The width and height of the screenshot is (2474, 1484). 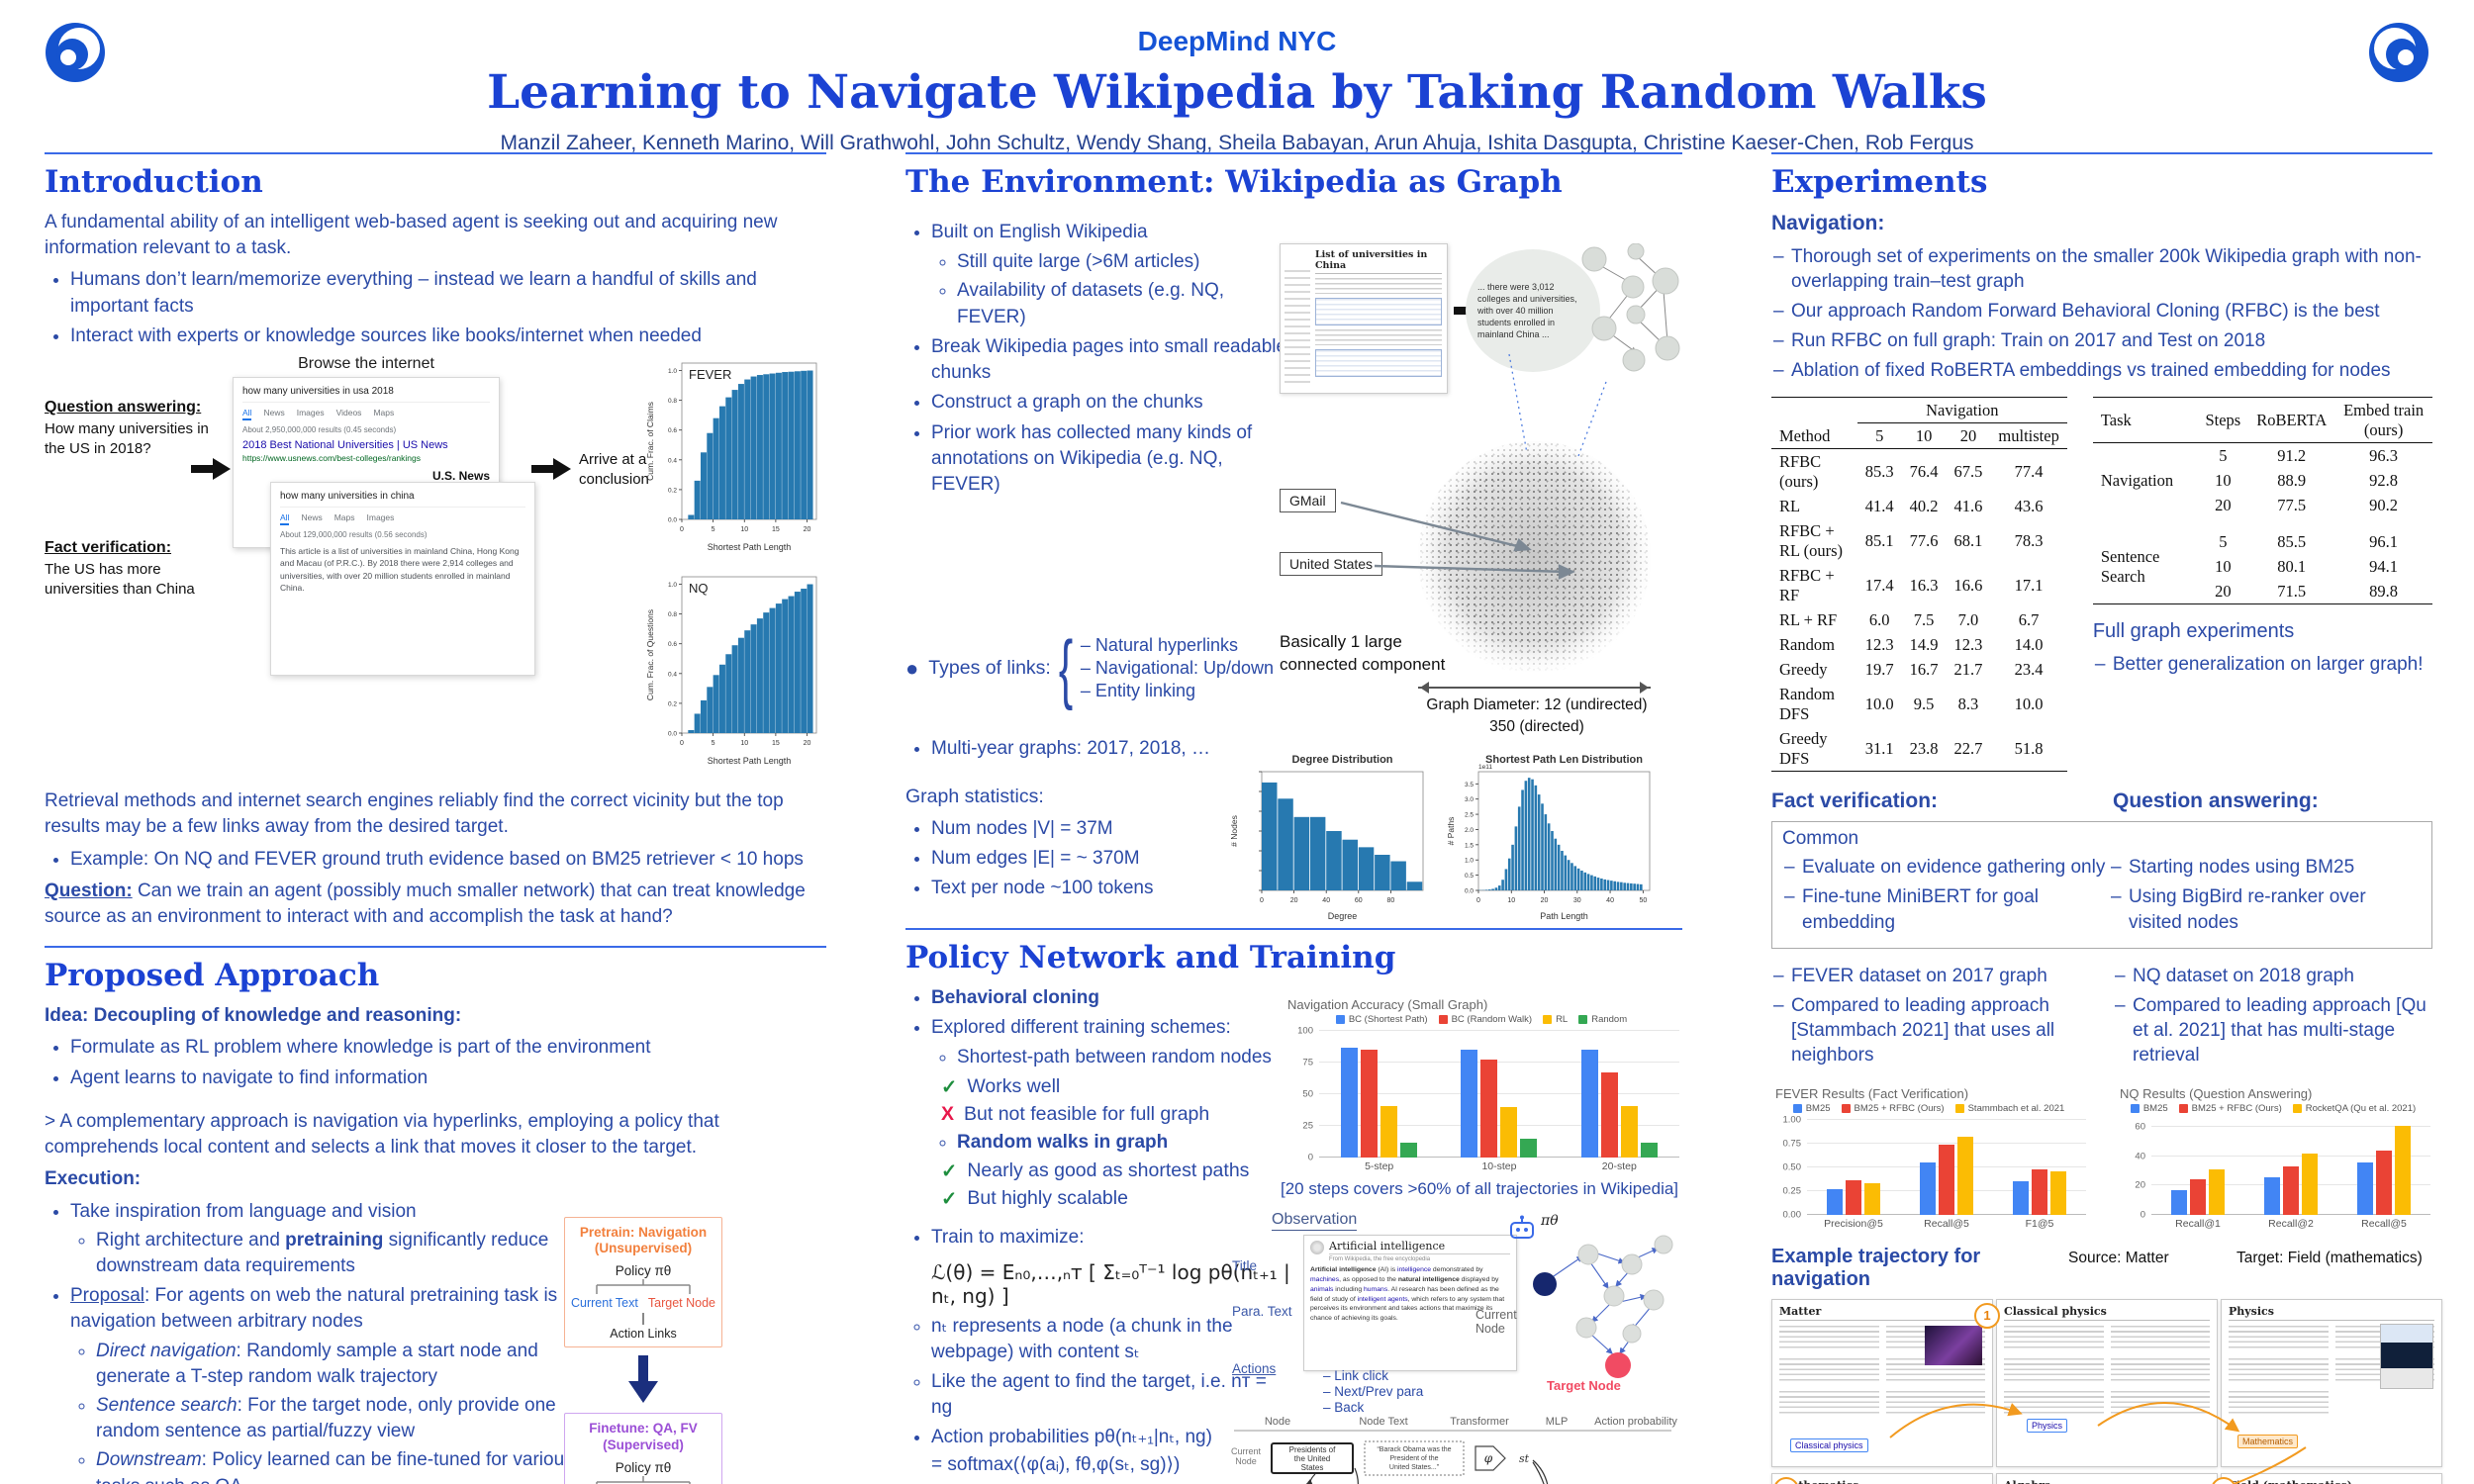 I want to click on table-row: Greedy DFS 31.1 23.8 22.7 51.8, so click(x=1919, y=749).